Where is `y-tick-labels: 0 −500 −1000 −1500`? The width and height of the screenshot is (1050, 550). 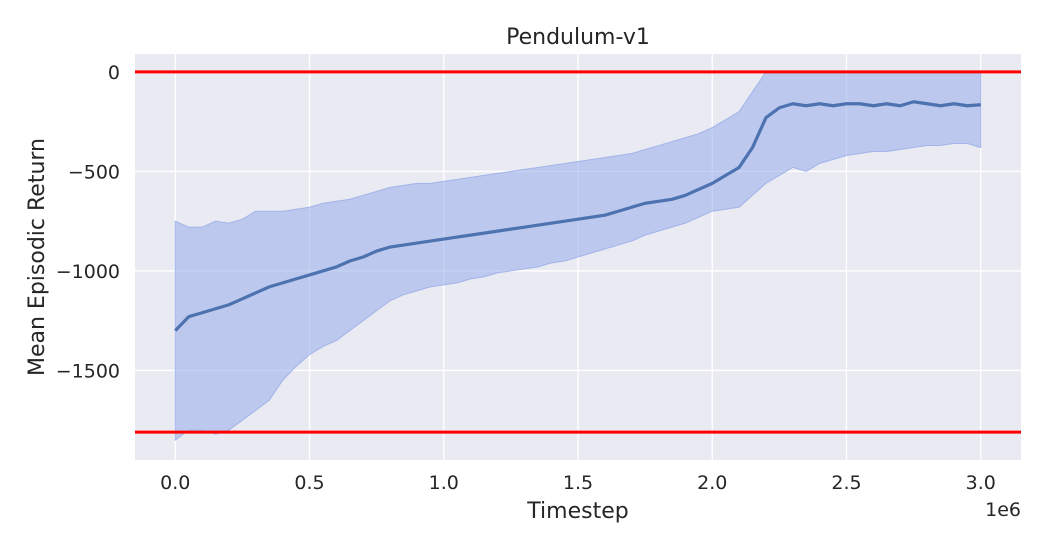 y-tick-labels: 0 −500 −1000 −1500 is located at coordinates (88, 222).